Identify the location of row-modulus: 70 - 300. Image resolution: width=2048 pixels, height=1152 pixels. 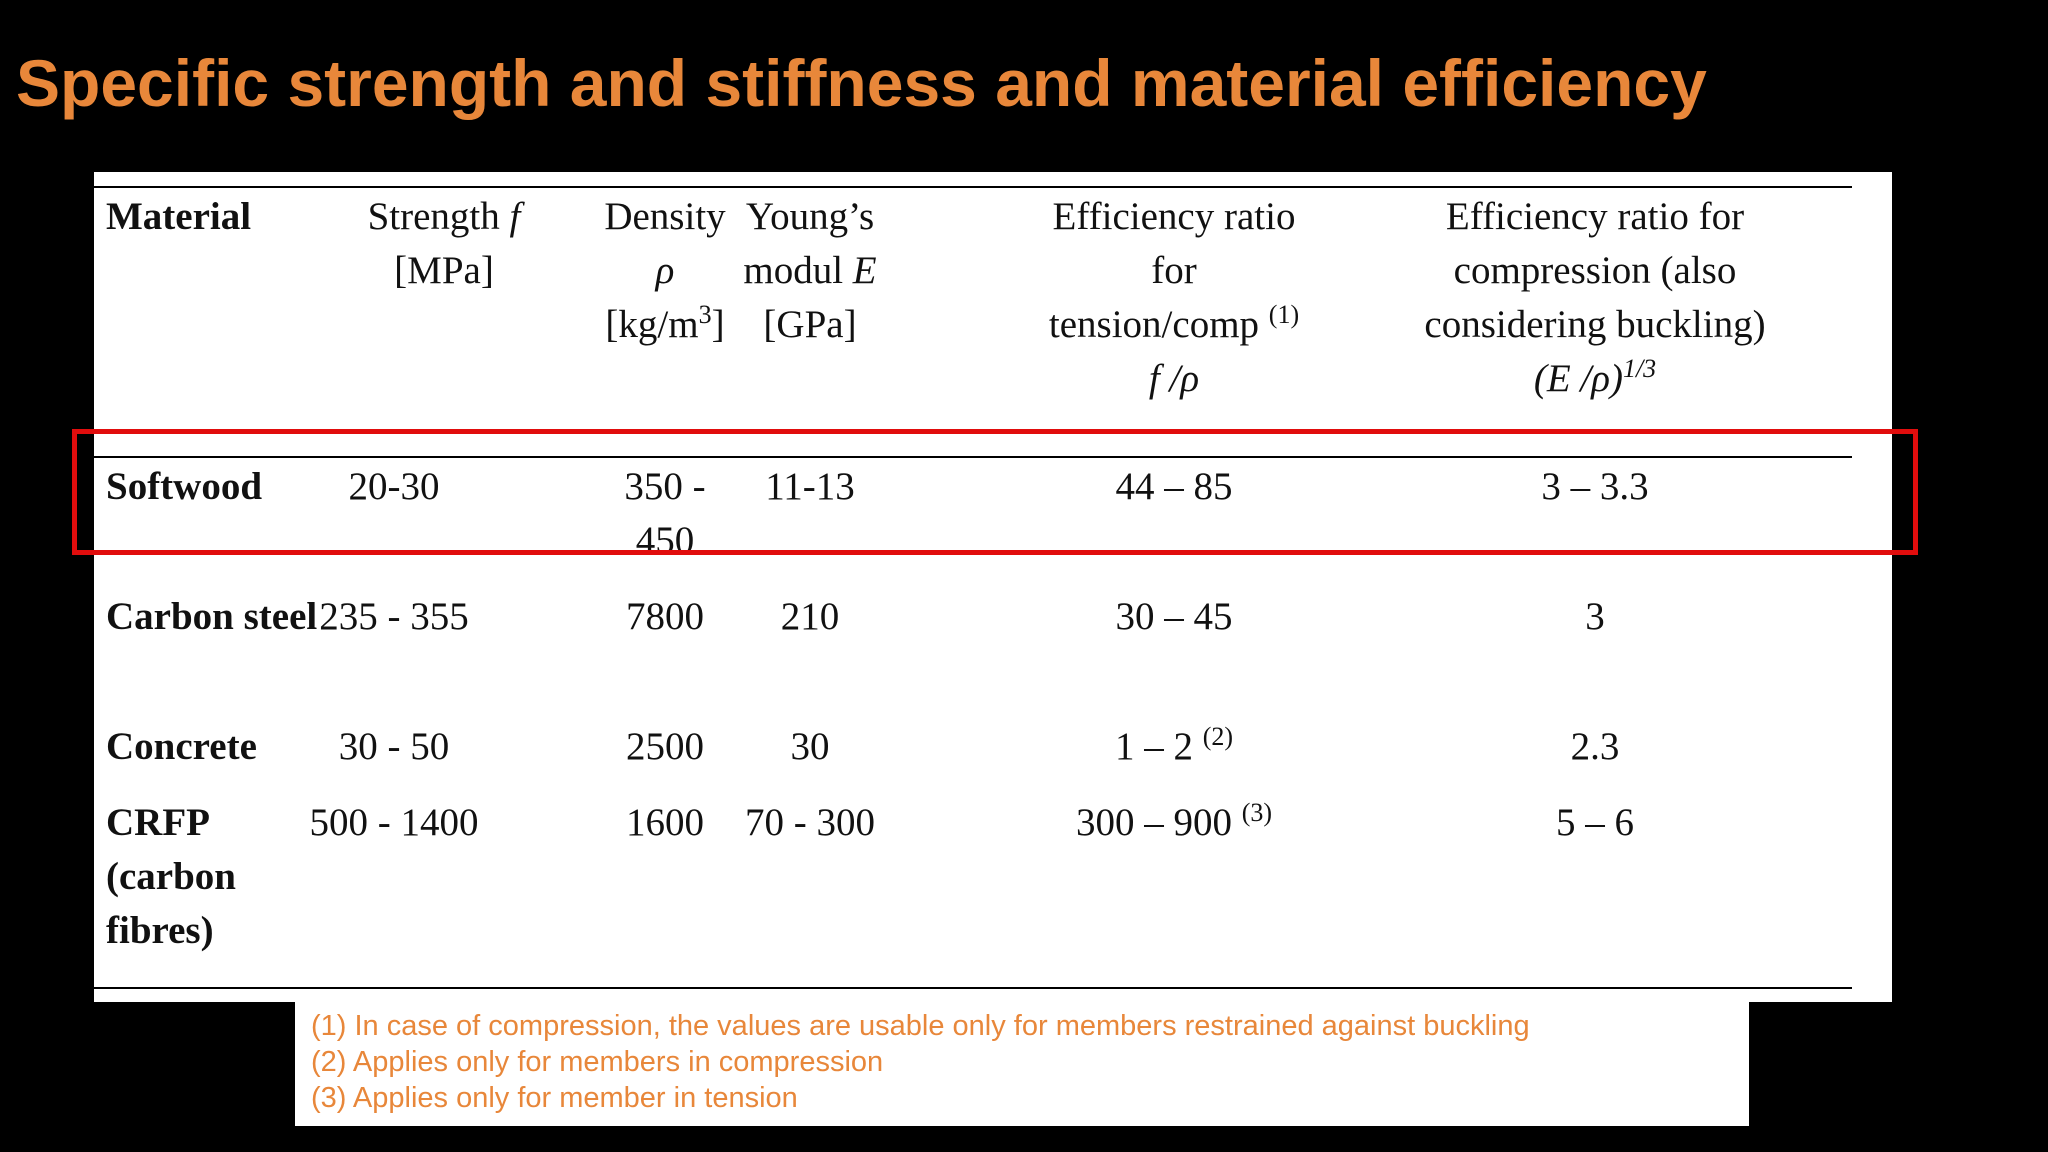
(810, 822).